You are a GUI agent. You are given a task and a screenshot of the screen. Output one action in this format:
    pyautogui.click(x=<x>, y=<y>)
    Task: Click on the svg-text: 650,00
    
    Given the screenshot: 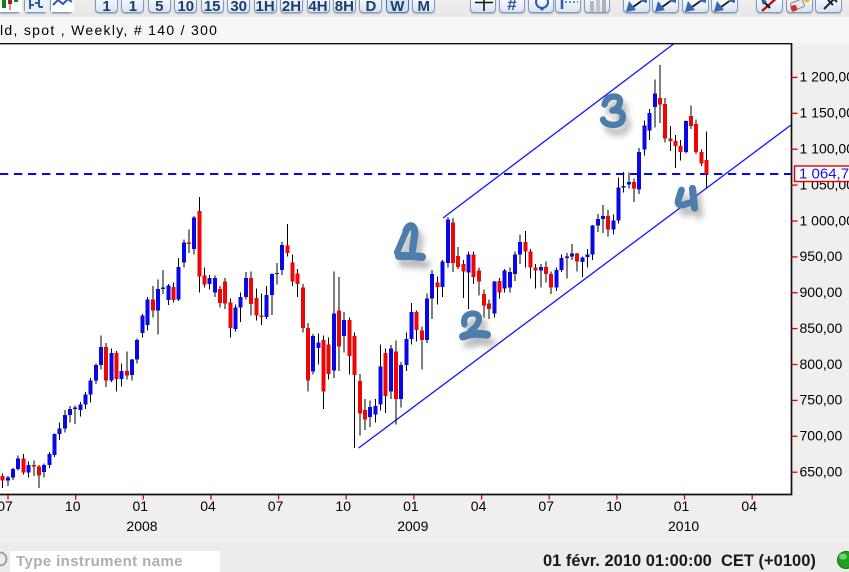 What is the action you would take?
    pyautogui.click(x=821, y=472)
    